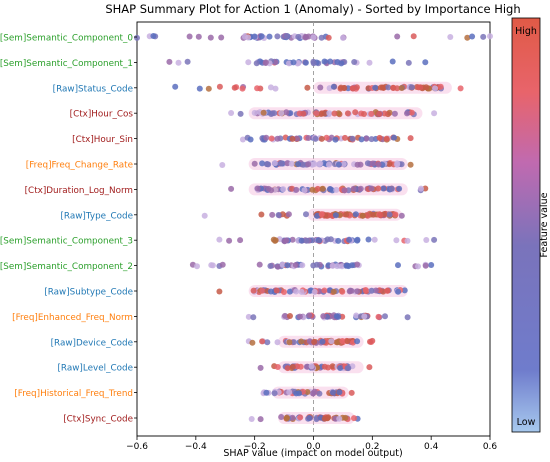  What do you see at coordinates (544, 224) in the screenshot?
I see `colorbar-title: Feature value` at bounding box center [544, 224].